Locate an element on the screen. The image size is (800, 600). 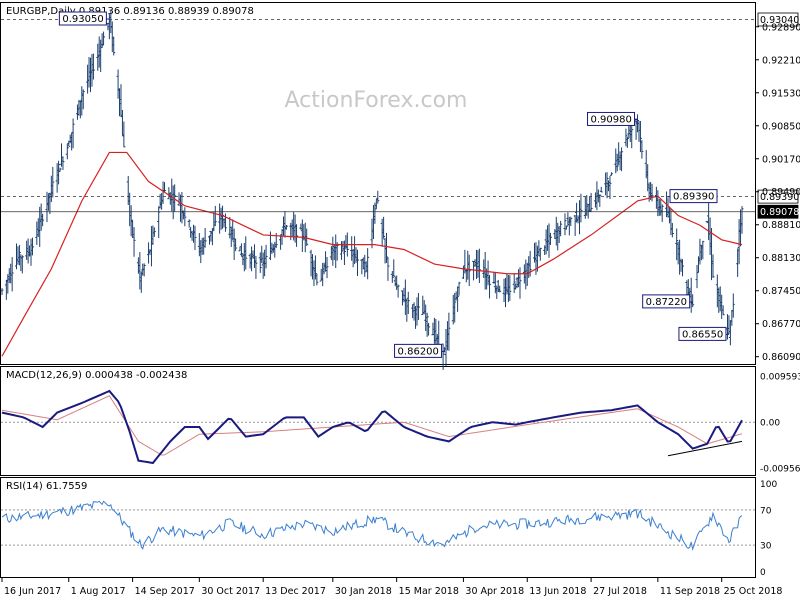
level-label: 0.89078 is located at coordinates (779, 212).